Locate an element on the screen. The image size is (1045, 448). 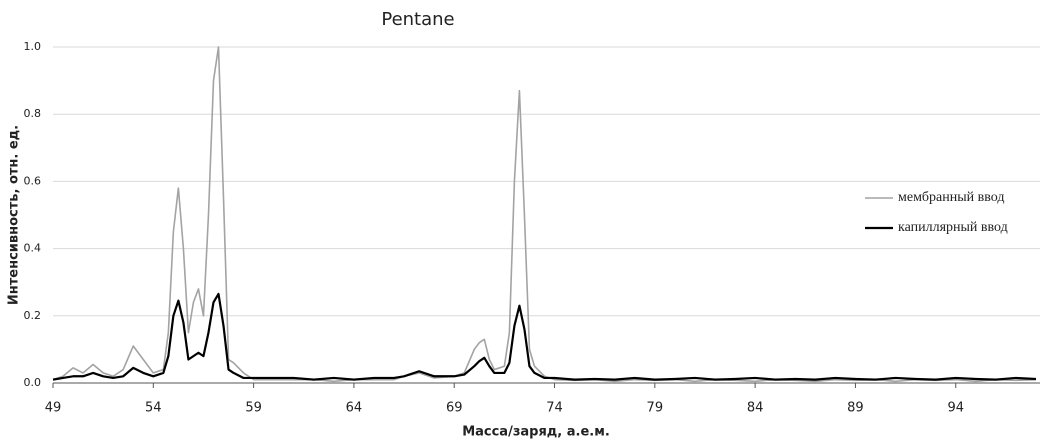
chart-title: Pentane is located at coordinates (417, 19).